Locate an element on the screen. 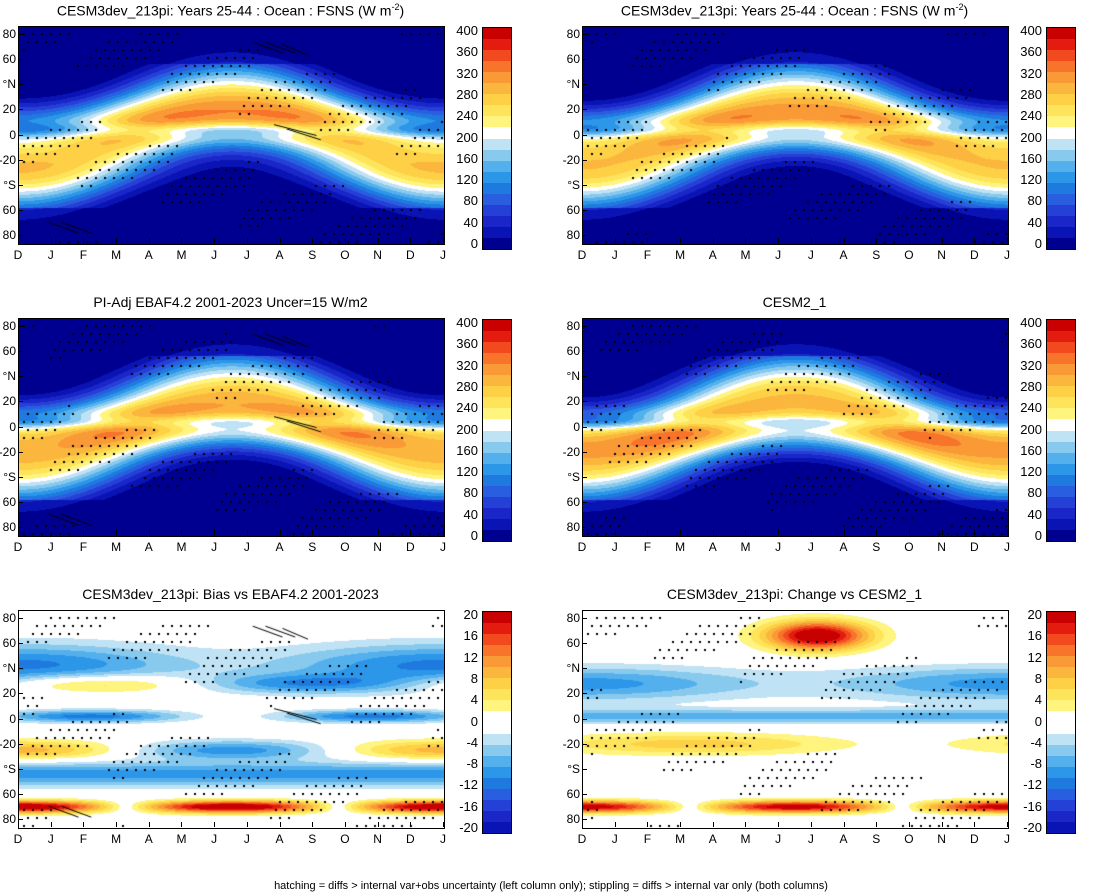  colorbar-label: -12 is located at coordinates (468, 785).